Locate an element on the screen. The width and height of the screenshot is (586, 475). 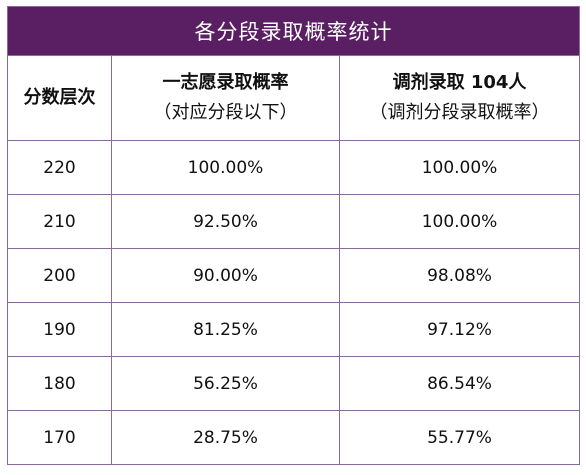
header-adjusted: 调剂录取 104人 （调剂分段录取概率） is located at coordinates (459, 98).